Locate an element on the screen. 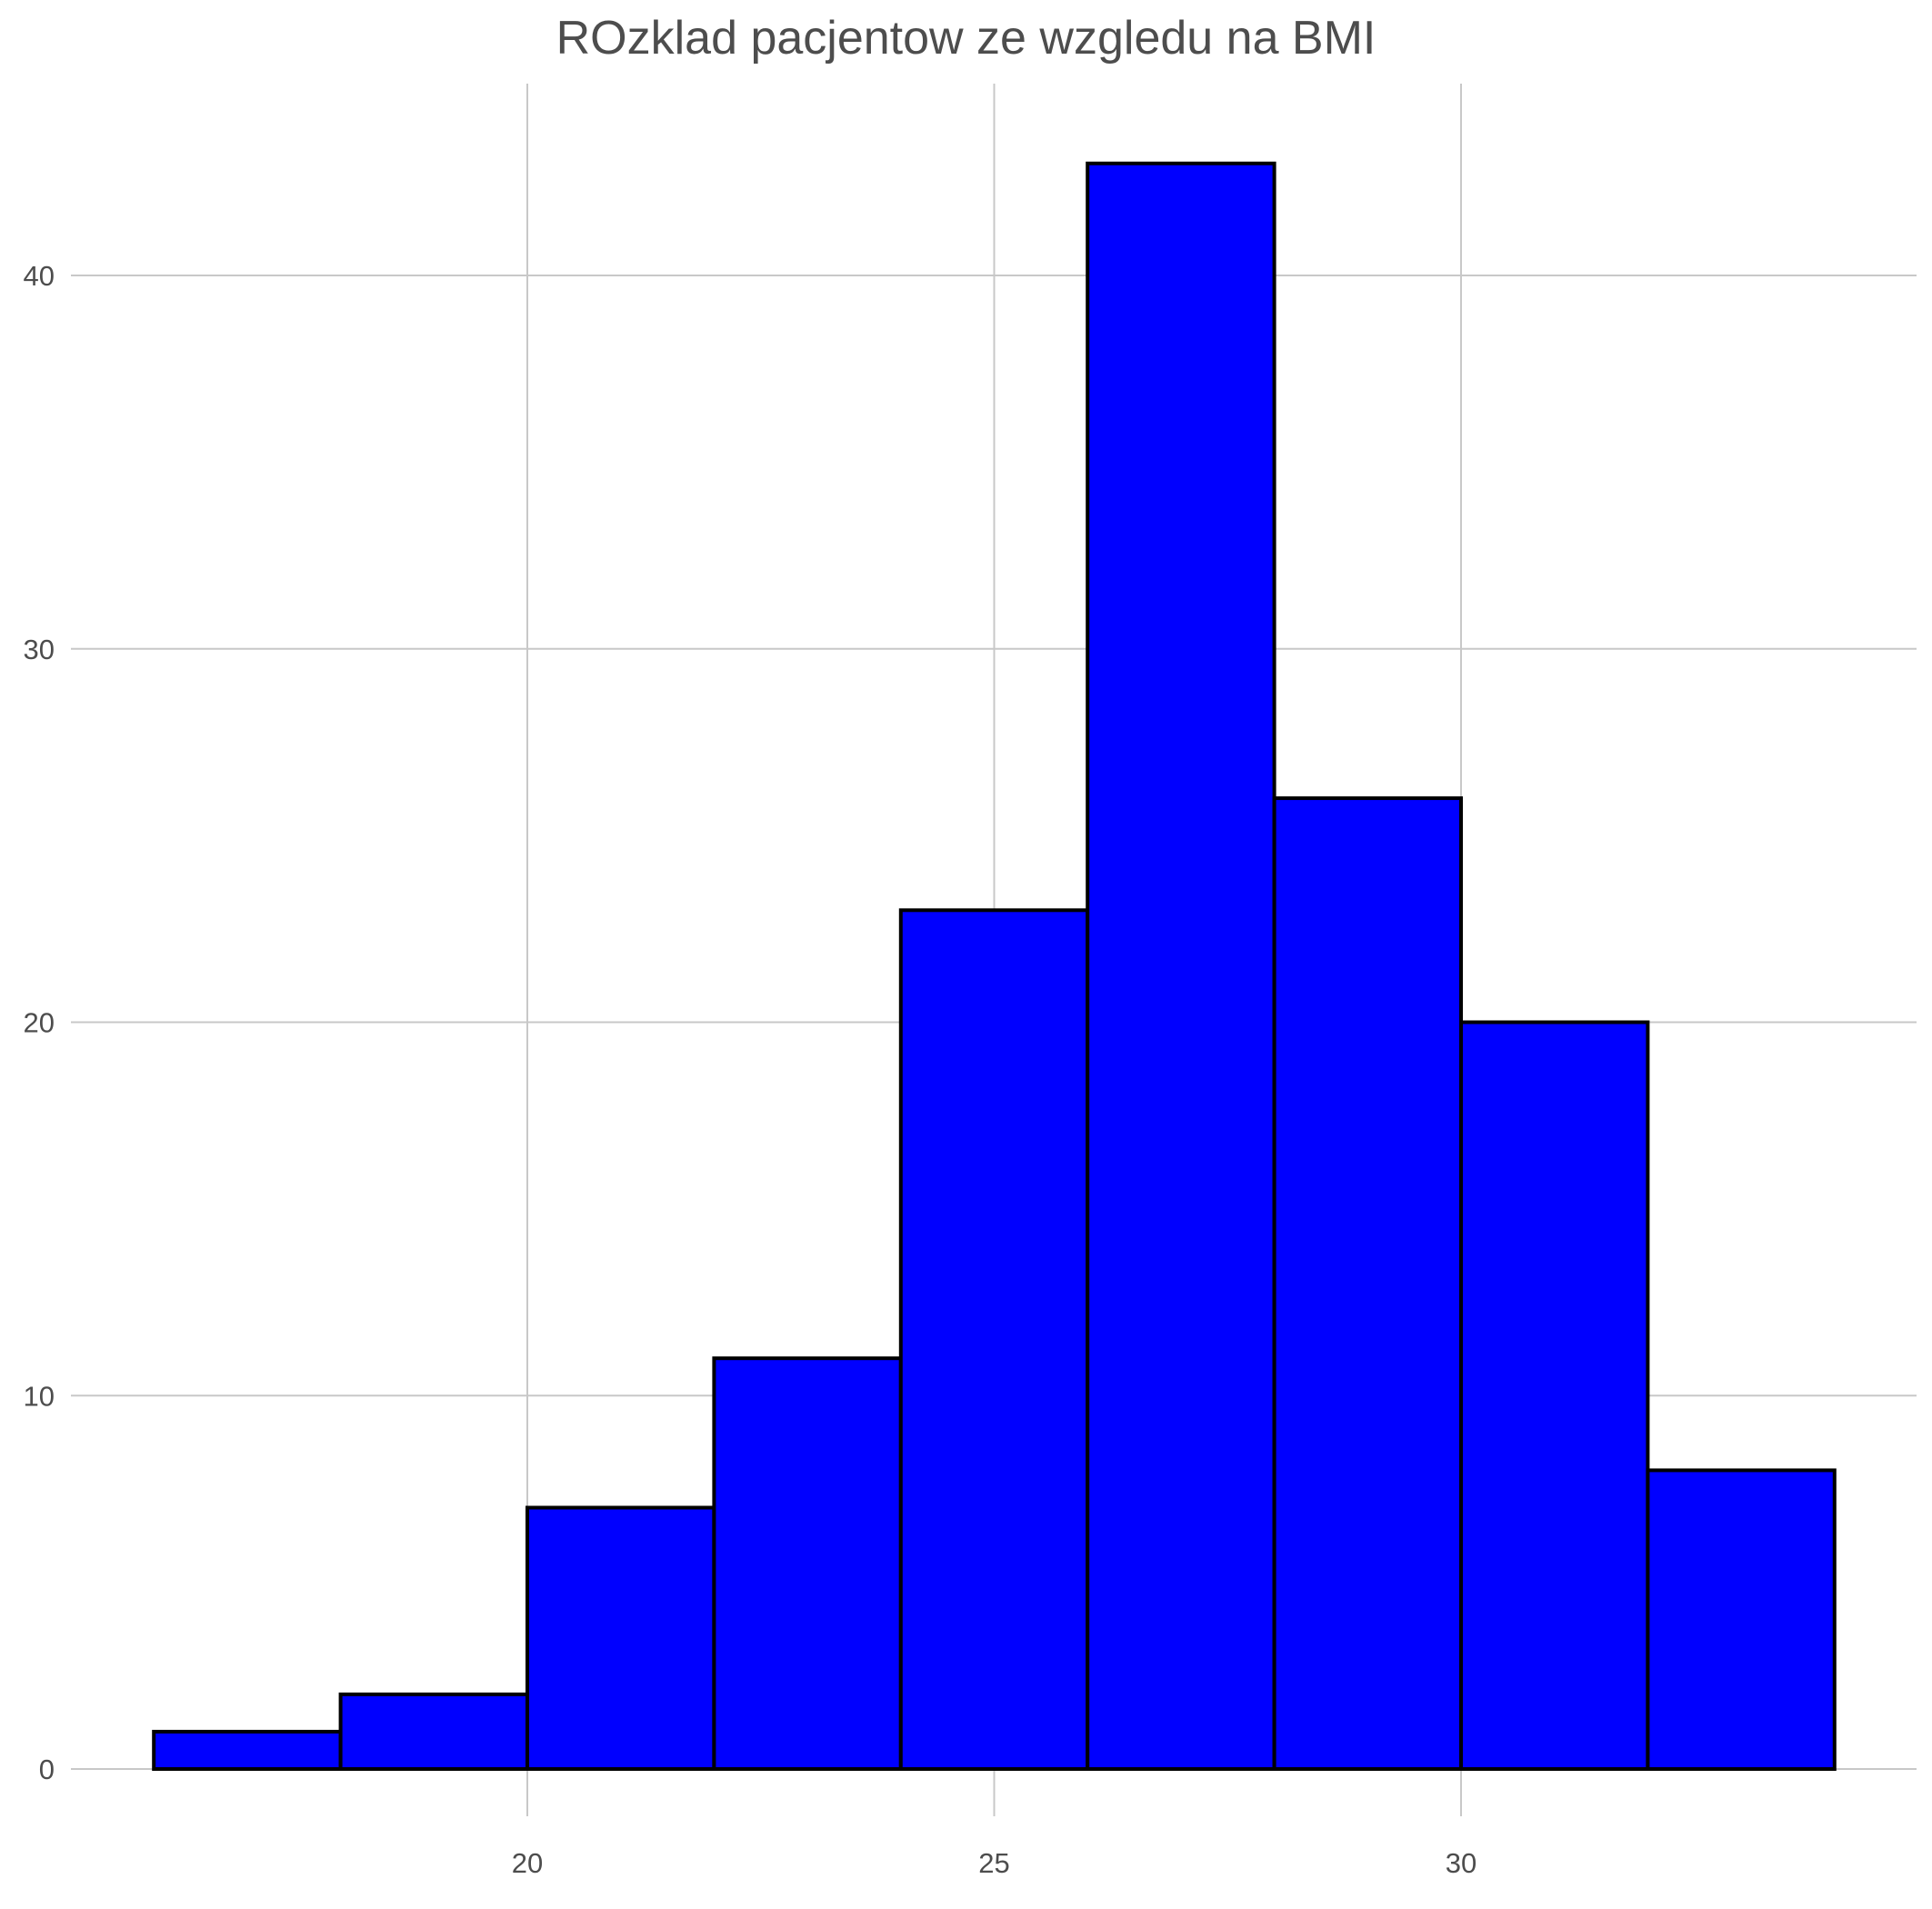  x-tick-label: 20 is located at coordinates (527, 1863).